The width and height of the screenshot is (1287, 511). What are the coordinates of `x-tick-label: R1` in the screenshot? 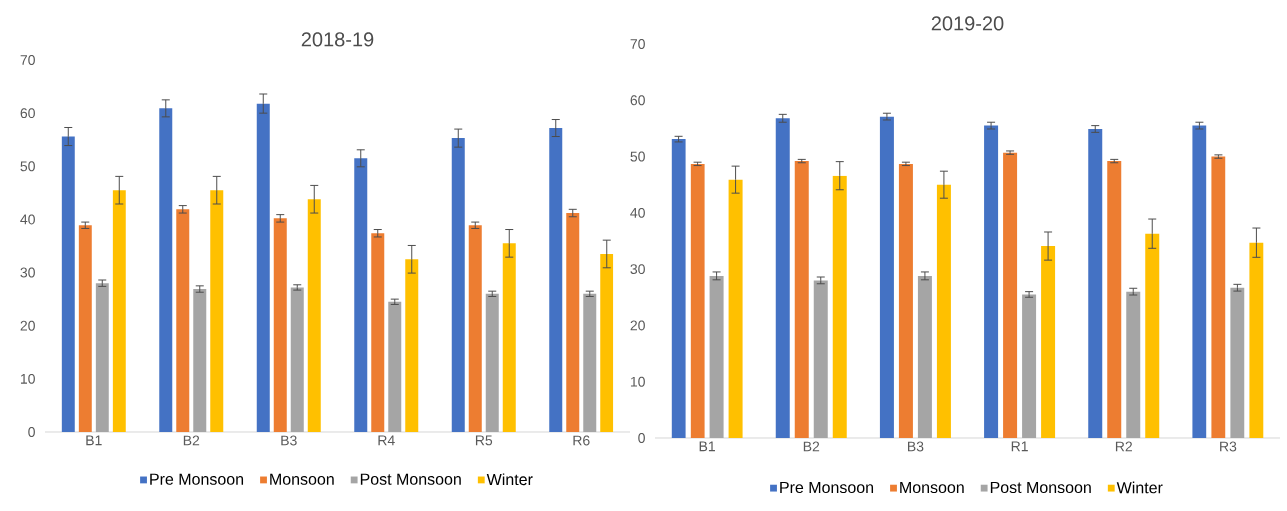 It's located at (1019, 446).